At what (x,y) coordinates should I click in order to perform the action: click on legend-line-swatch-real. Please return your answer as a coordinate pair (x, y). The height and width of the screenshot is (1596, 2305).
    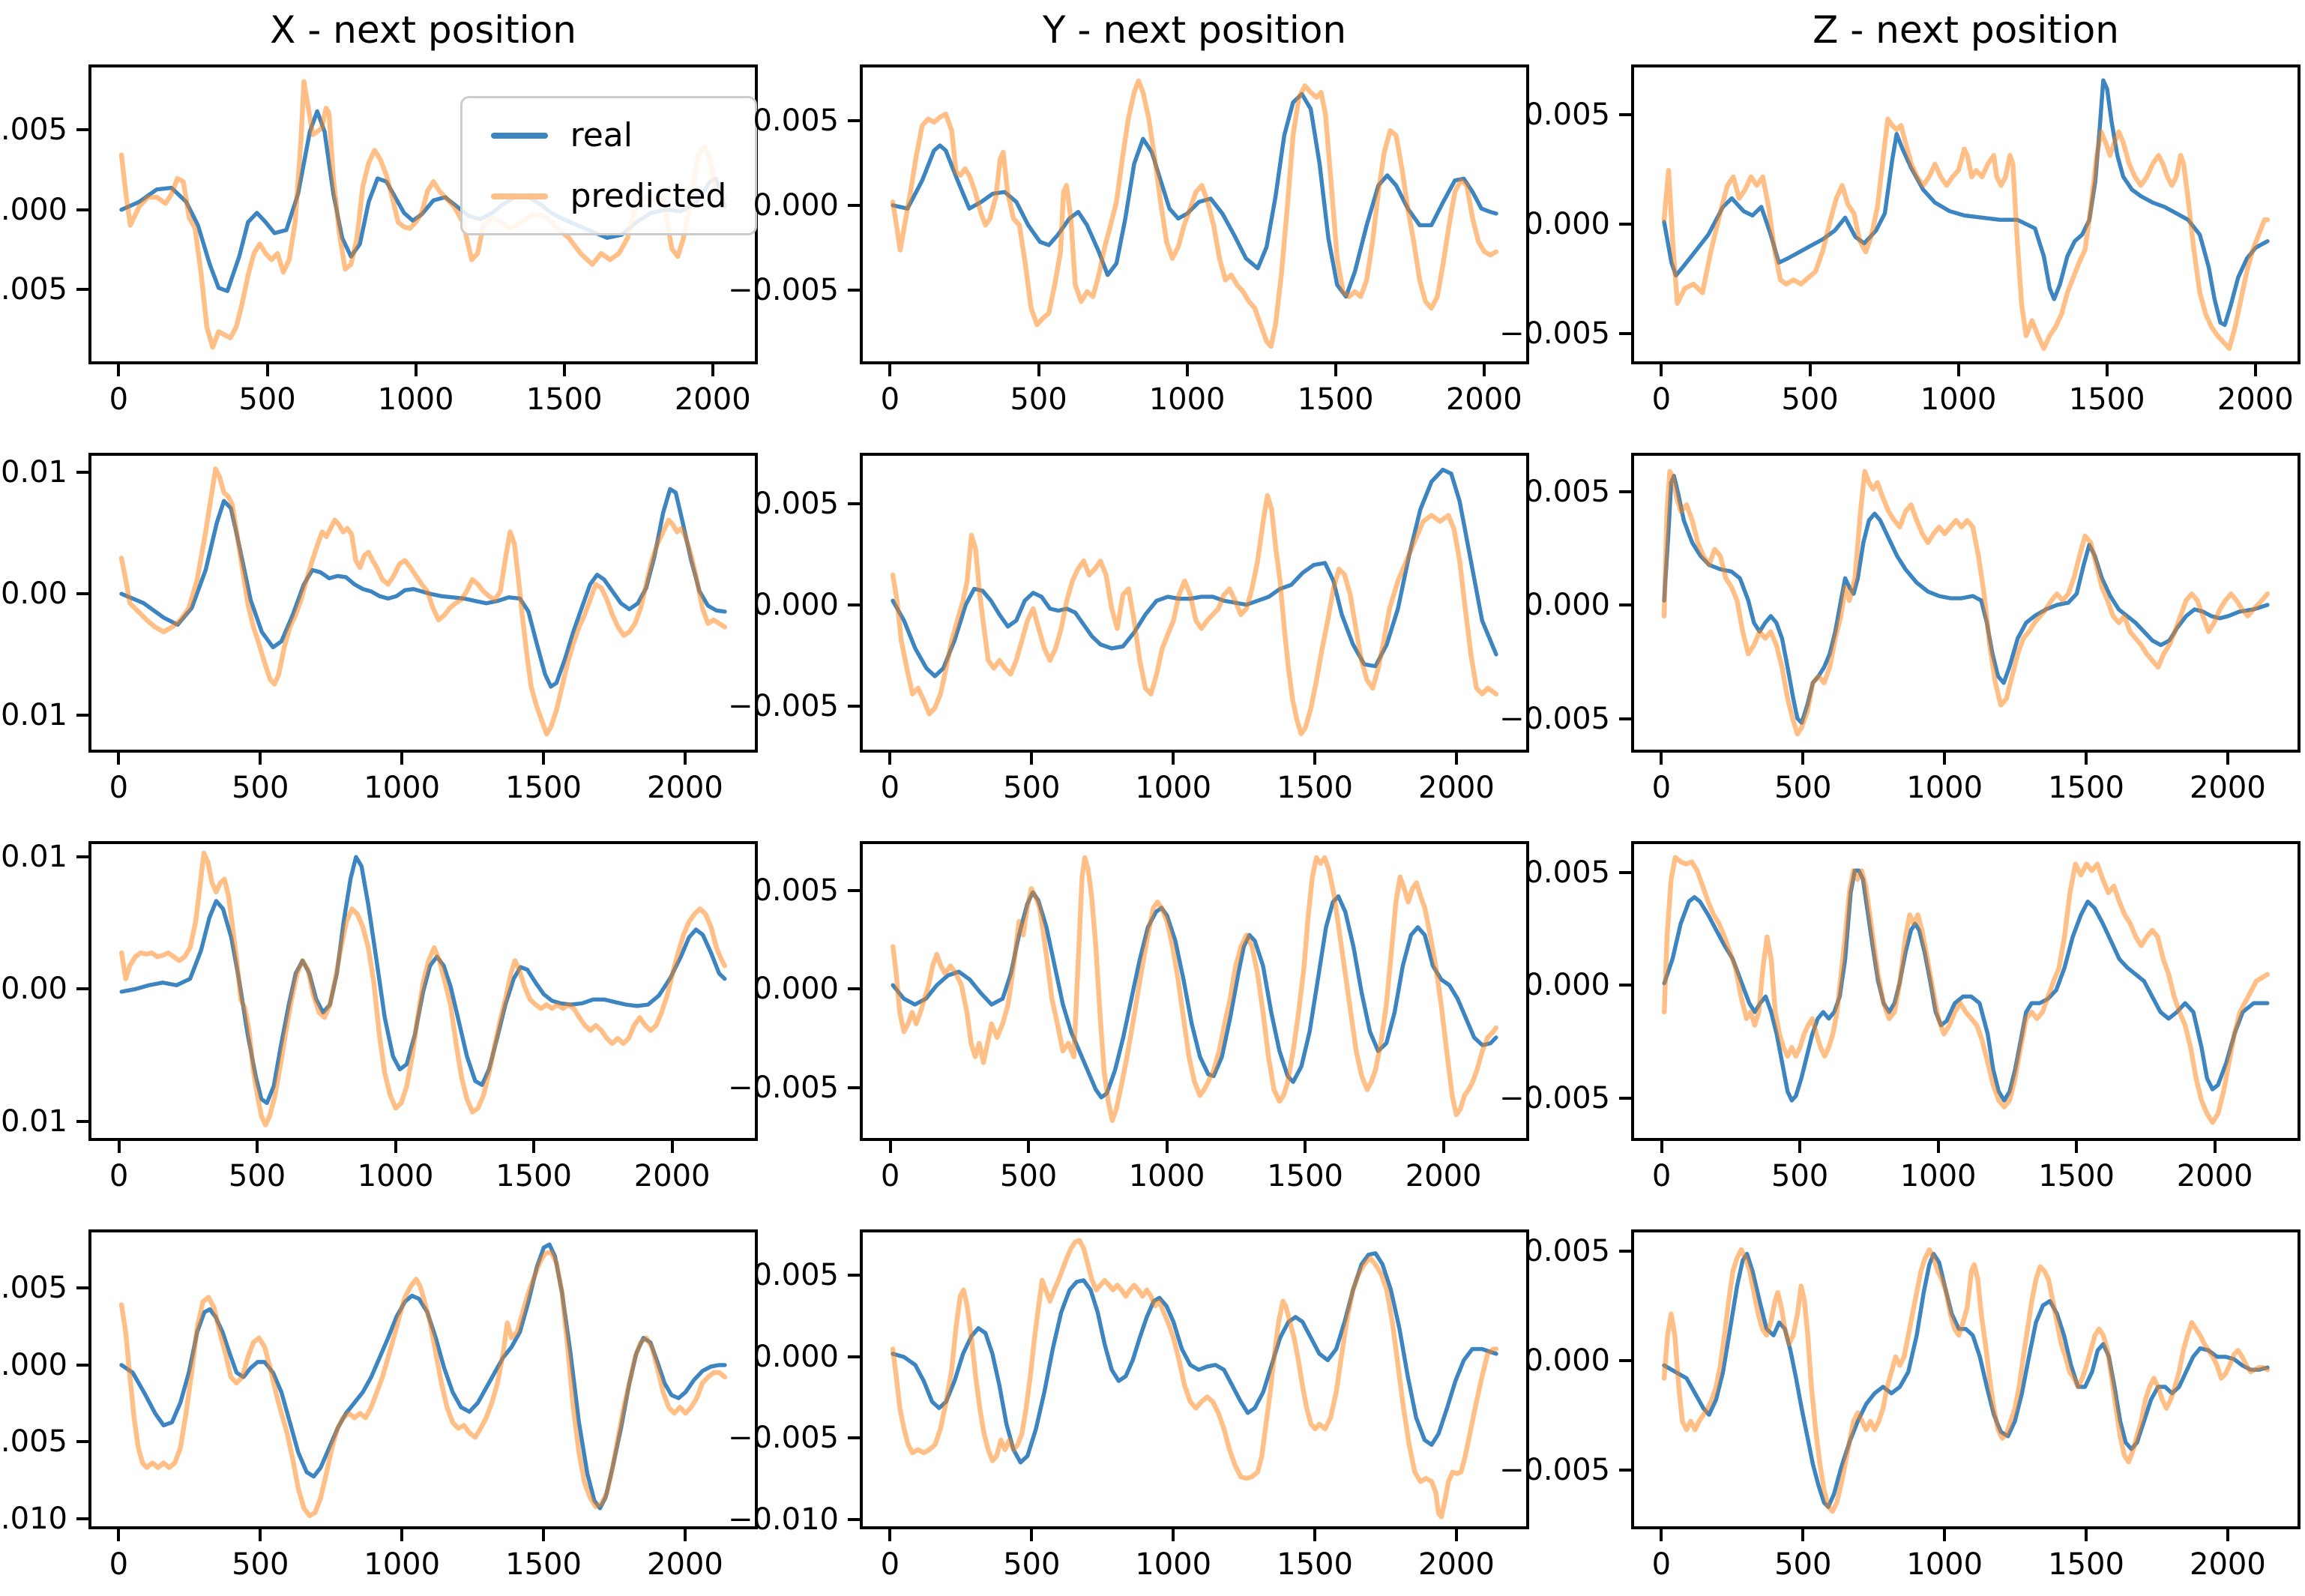
    Looking at the image, I should click on (519, 135).